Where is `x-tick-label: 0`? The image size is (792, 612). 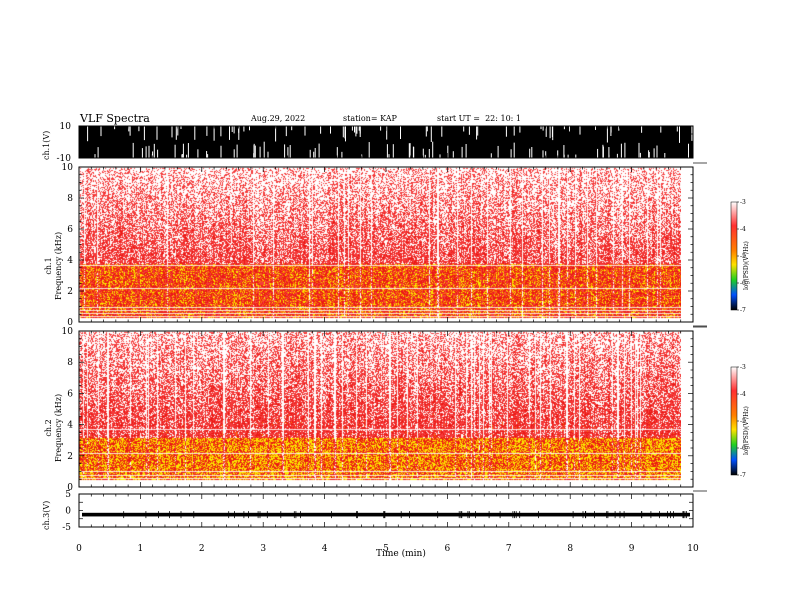
x-tick-label: 0 is located at coordinates (79, 549).